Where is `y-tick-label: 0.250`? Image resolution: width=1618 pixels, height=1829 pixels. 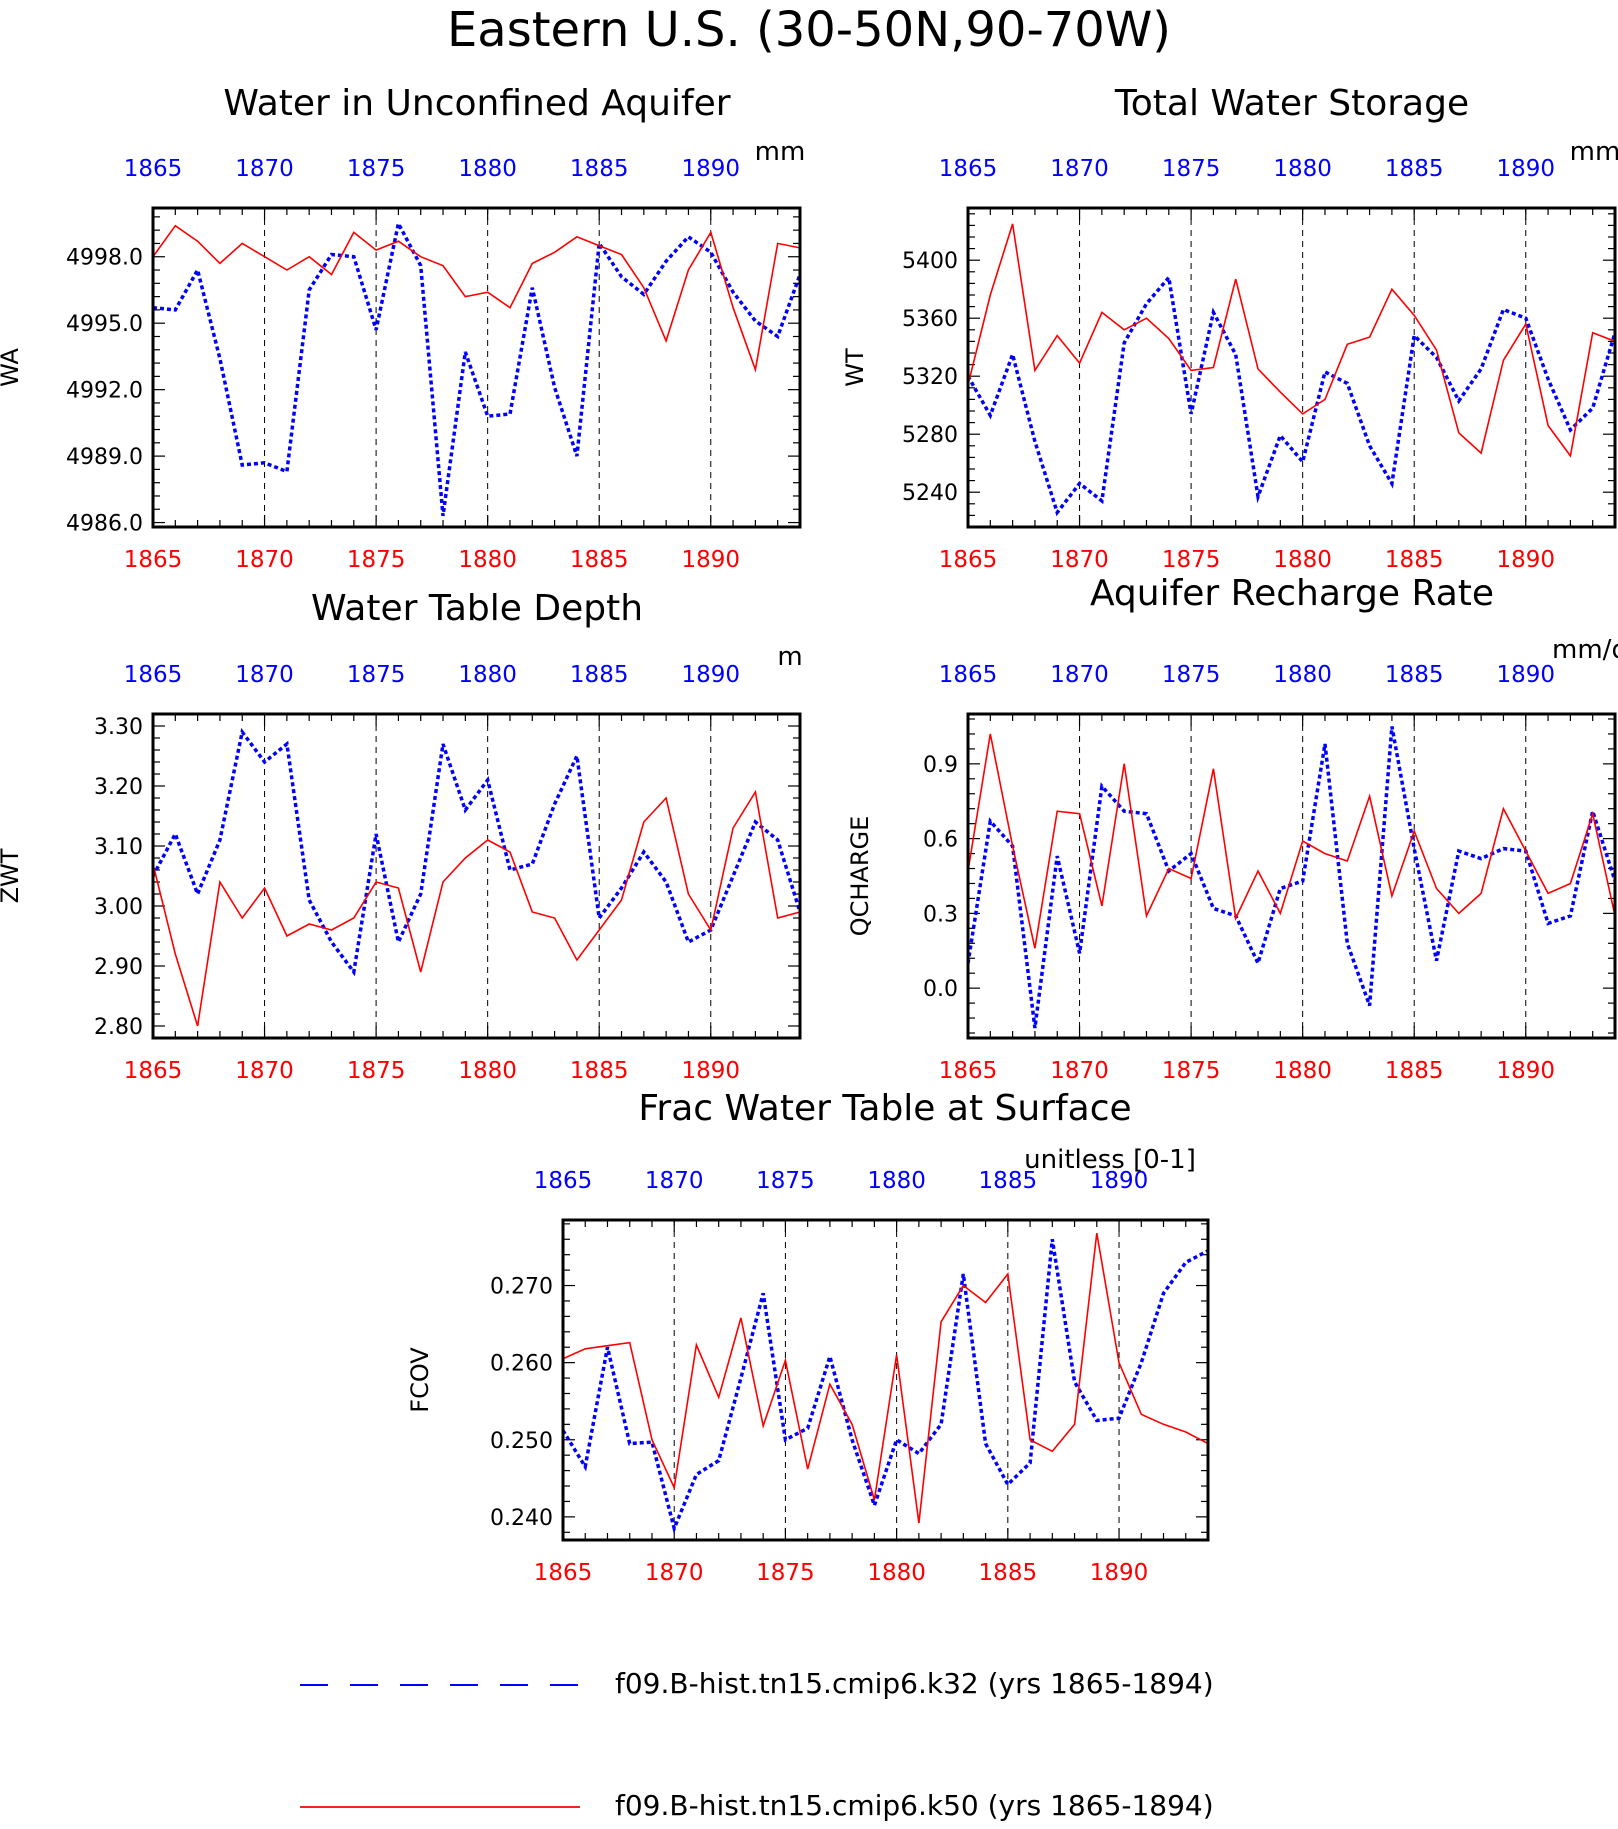
y-tick-label: 0.250 is located at coordinates (521, 1441).